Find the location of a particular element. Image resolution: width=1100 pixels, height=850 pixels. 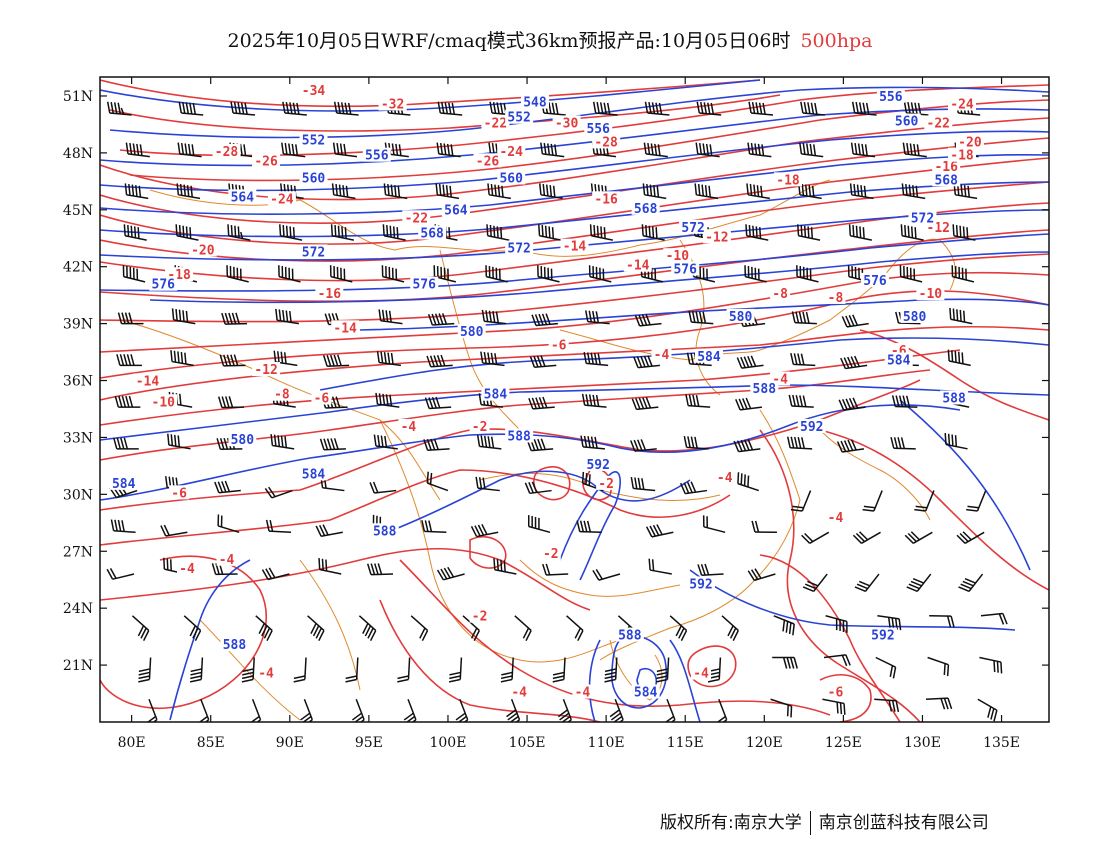

height-label: 572 is located at coordinates (313, 252).